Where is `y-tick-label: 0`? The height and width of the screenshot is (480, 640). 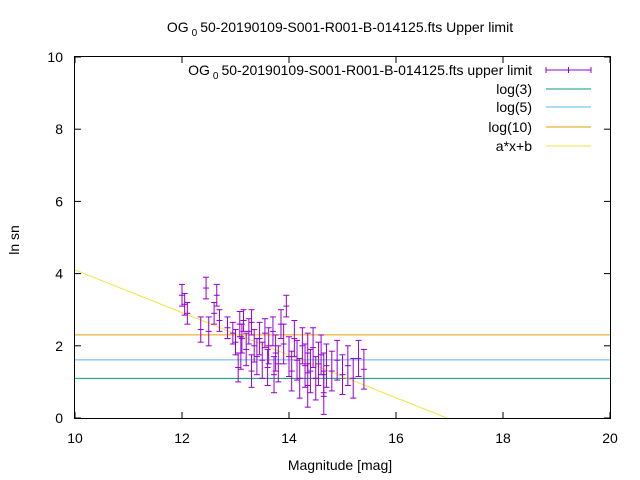
y-tick-label: 0 is located at coordinates (59, 418).